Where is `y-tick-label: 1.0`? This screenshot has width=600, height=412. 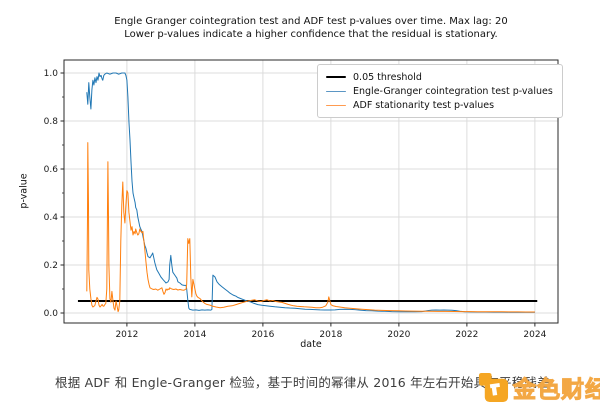 y-tick-label: 1.0 is located at coordinates (51, 74).